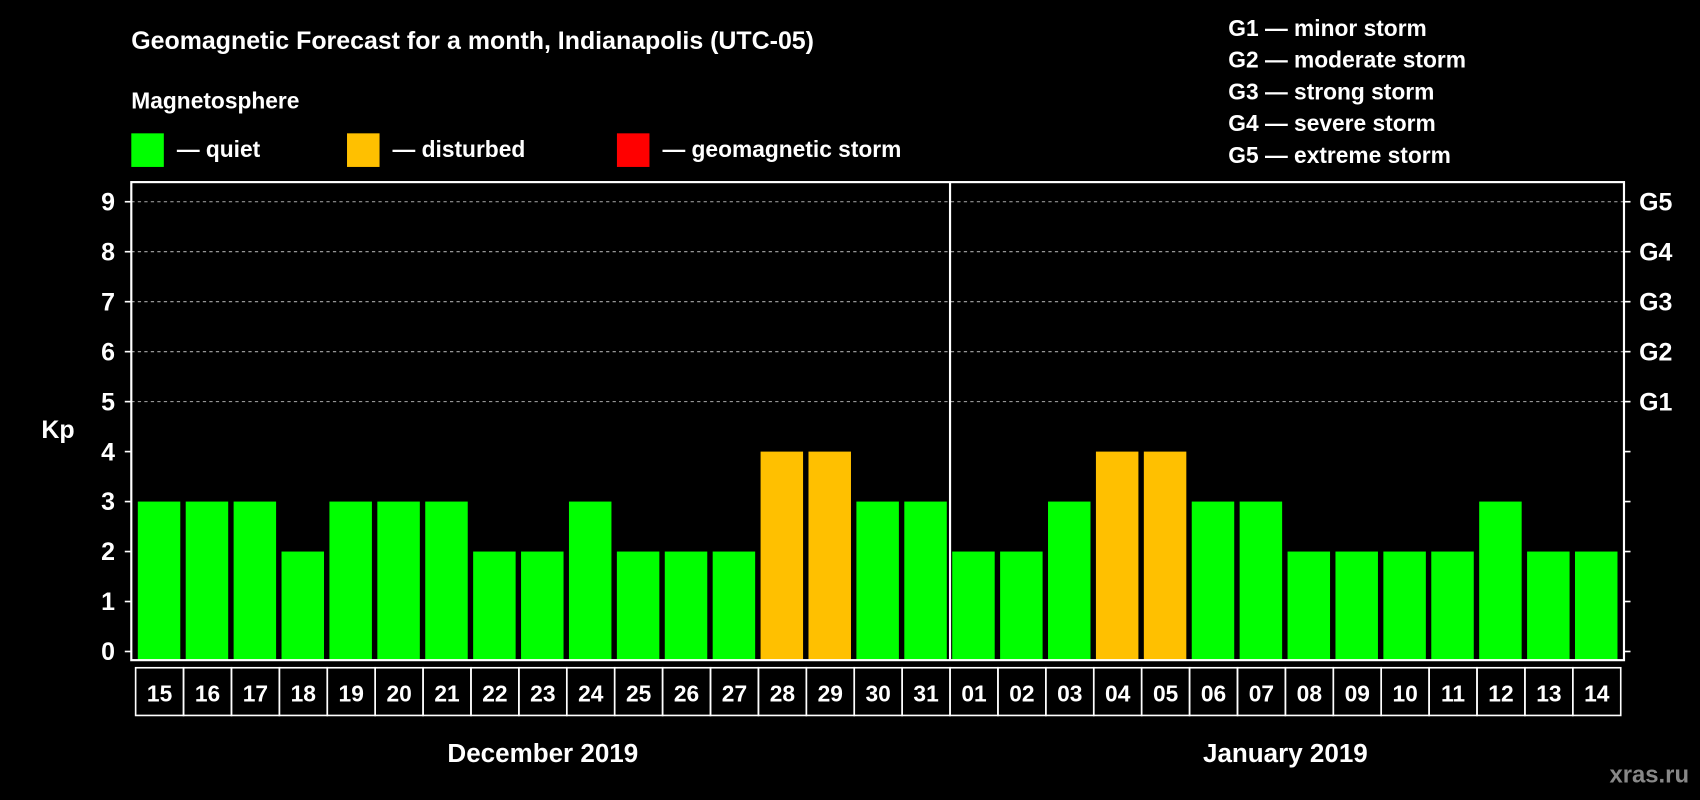 The width and height of the screenshot is (1700, 800). I want to click on date-label: 01, so click(974, 693).